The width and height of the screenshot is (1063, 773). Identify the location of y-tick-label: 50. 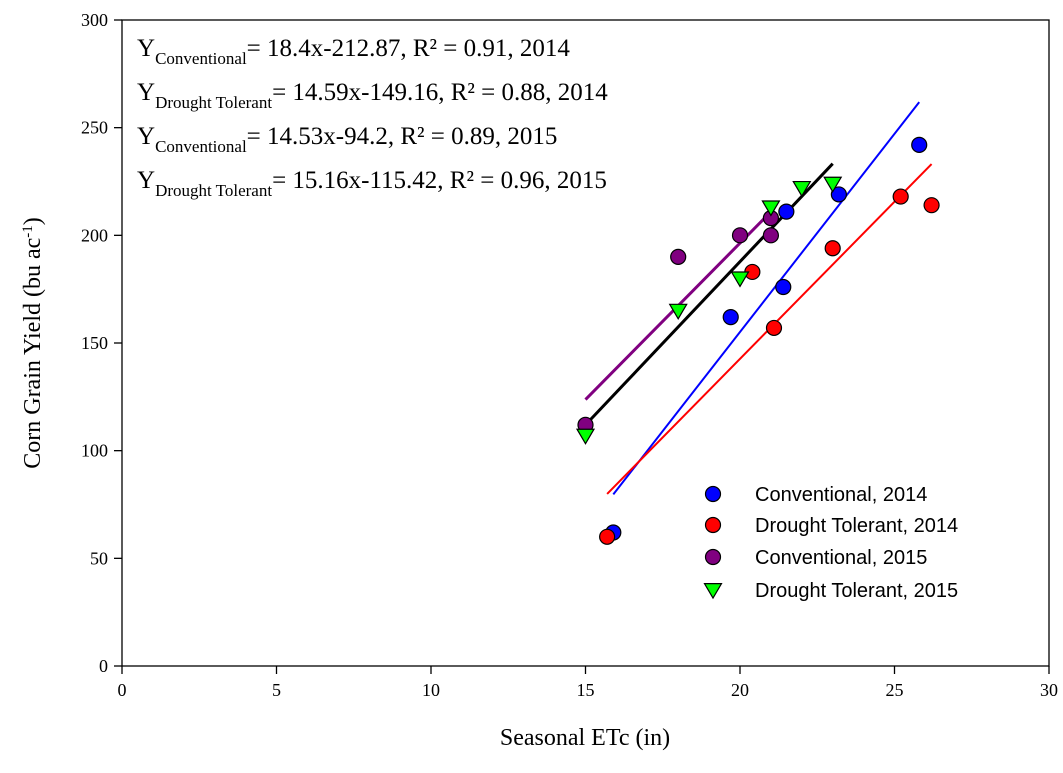
(99, 558).